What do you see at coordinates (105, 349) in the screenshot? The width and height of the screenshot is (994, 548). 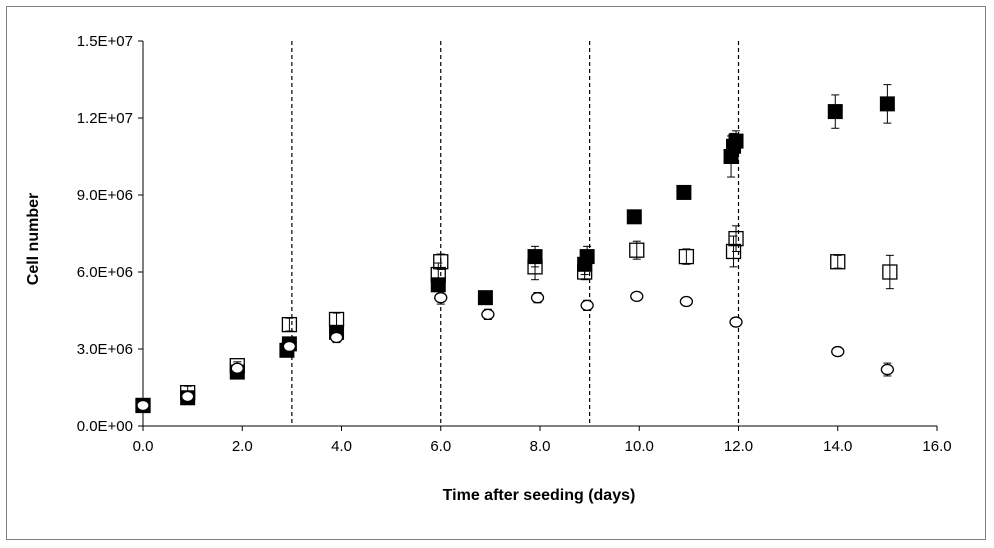 I see `y-tick-label: 3.0E+06` at bounding box center [105, 349].